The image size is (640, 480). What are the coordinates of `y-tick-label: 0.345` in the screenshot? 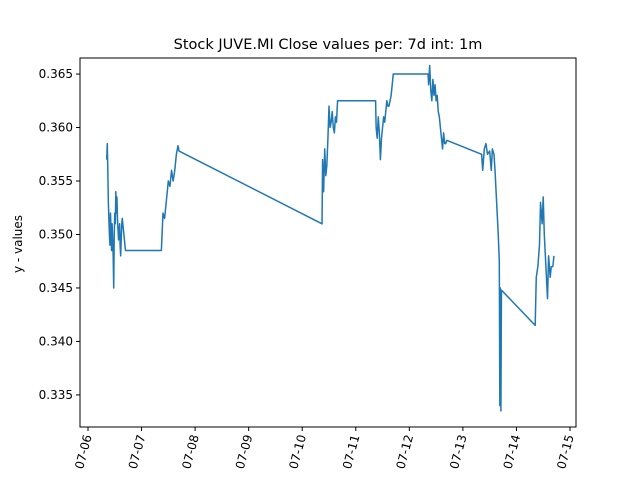 It's located at (56, 288).